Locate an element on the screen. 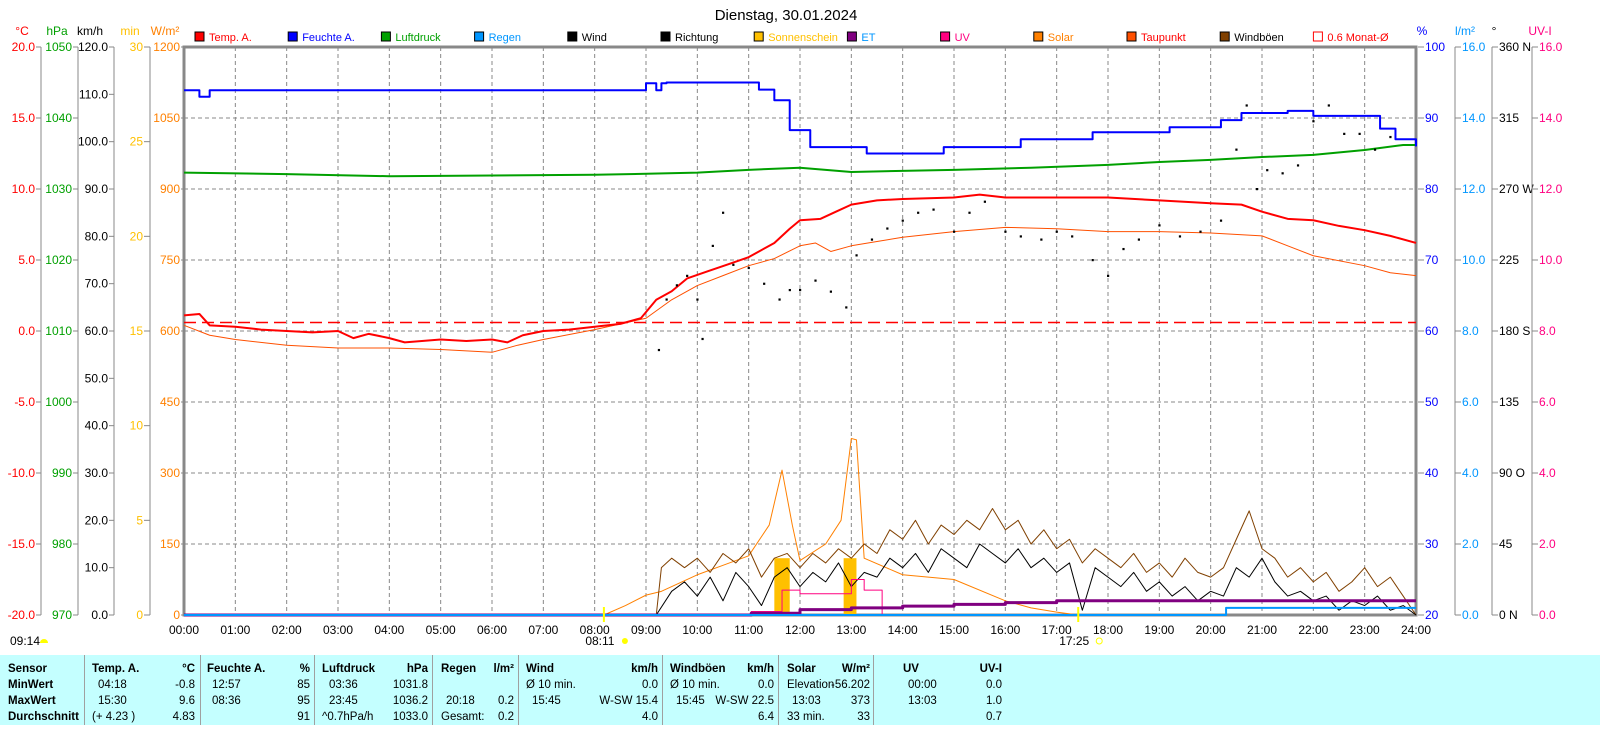 This screenshot has height=740, width=1600. legend-label: Feuchte A. is located at coordinates (328, 38).